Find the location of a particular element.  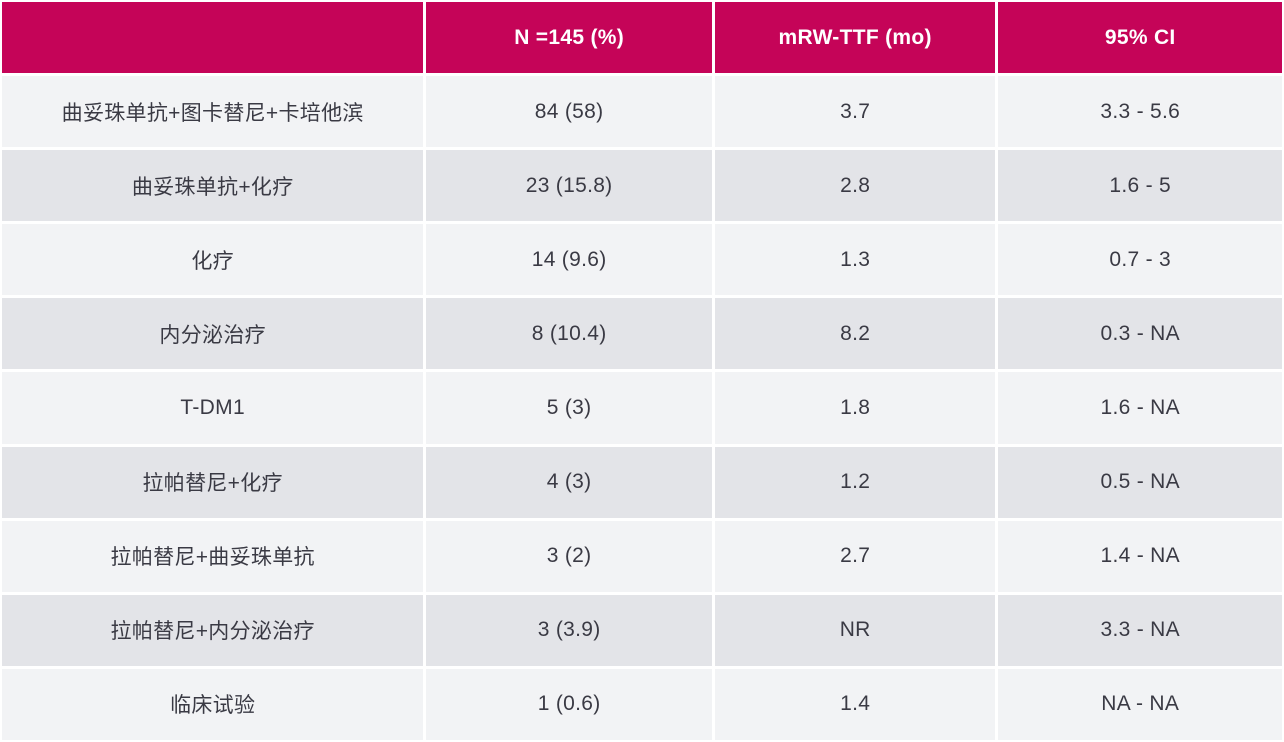

ci-value: 0.3 - NA is located at coordinates (1140, 334).